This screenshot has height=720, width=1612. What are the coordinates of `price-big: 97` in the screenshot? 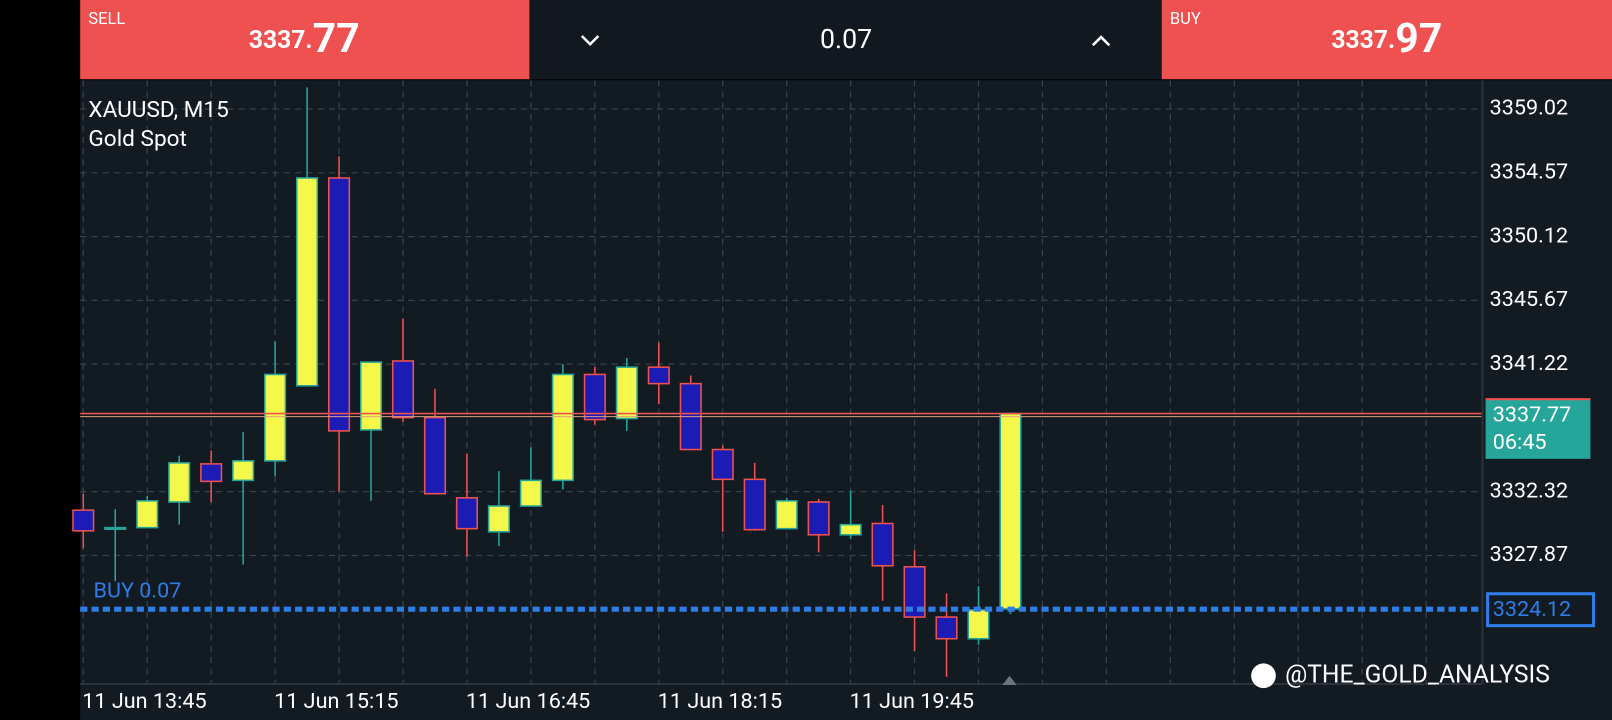 It's located at (1418, 39).